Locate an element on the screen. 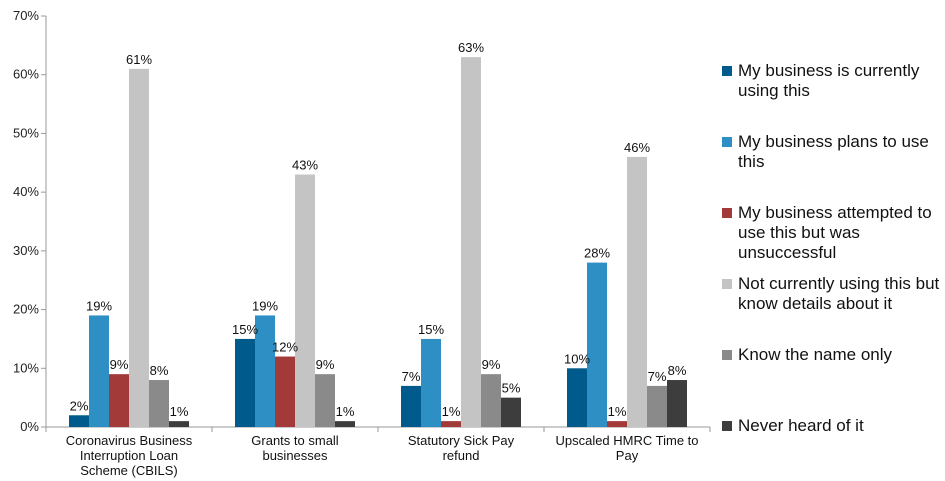 This screenshot has height=481, width=945. legend-label: My business plans to use this is located at coordinates (833, 151).